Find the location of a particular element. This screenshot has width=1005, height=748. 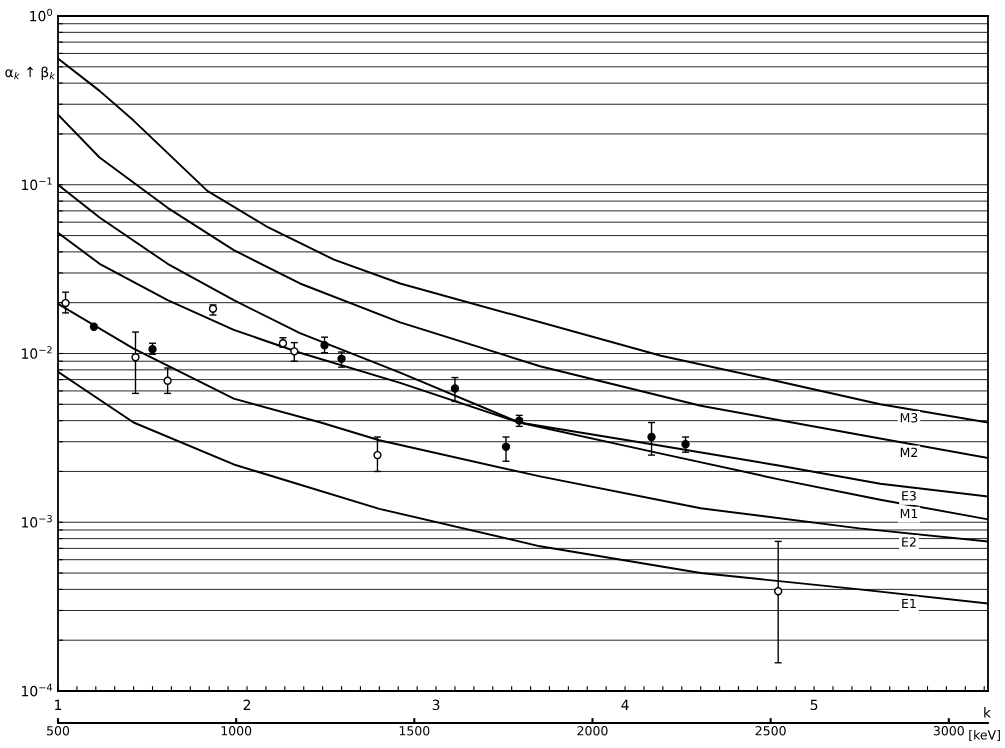

y-tick-label: 10$^{−3}$ is located at coordinates (37, 521).